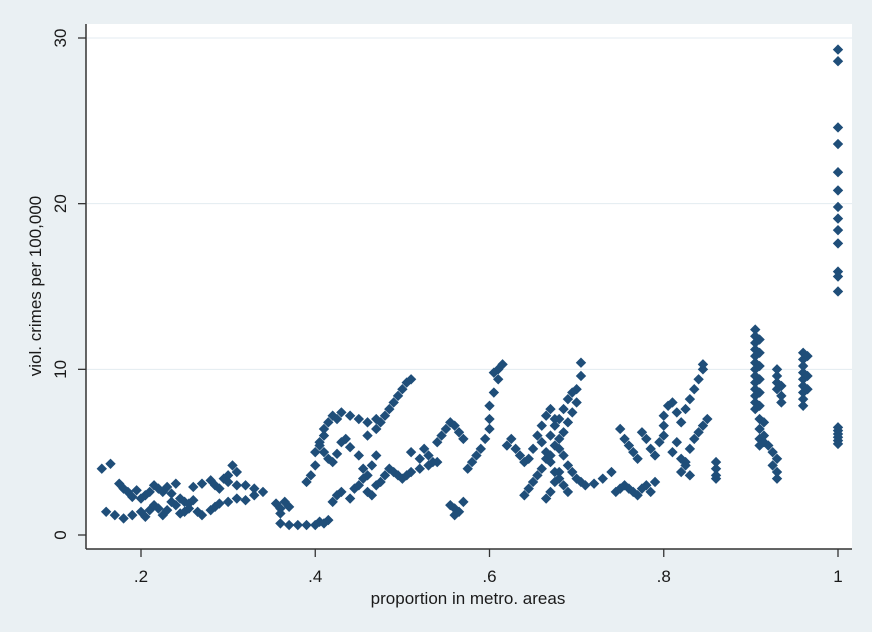  Describe the element at coordinates (837, 576) in the screenshot. I see `x-tick-label: 1` at that location.